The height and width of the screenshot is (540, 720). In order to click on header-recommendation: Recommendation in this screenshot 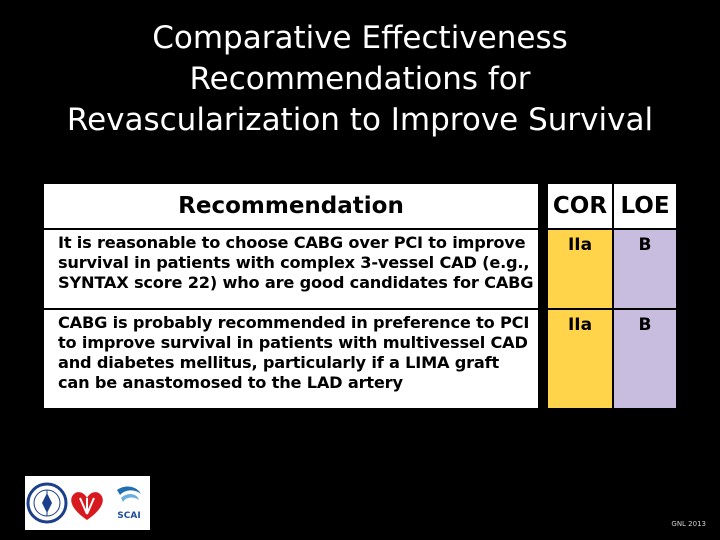, I will do `click(291, 206)`.